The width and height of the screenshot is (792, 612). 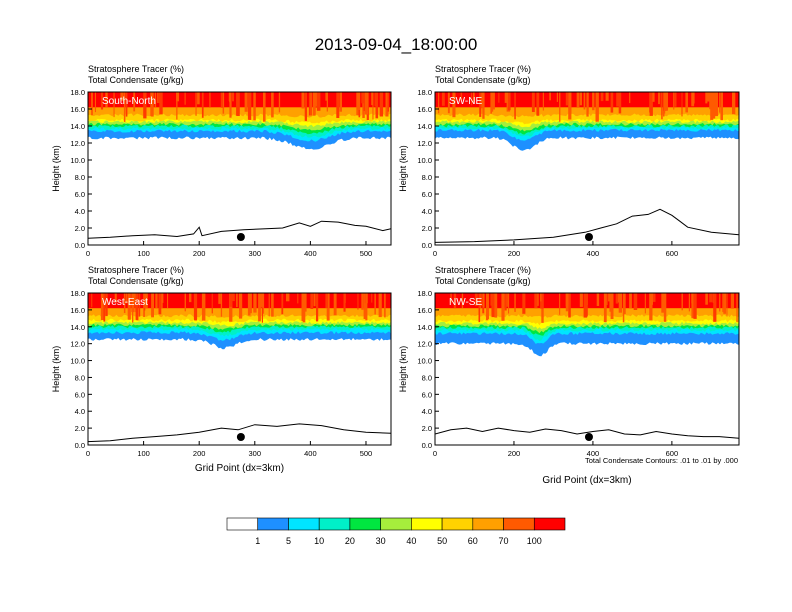 What do you see at coordinates (80, 445) in the screenshot?
I see `y-tick-label: 0.0` at bounding box center [80, 445].